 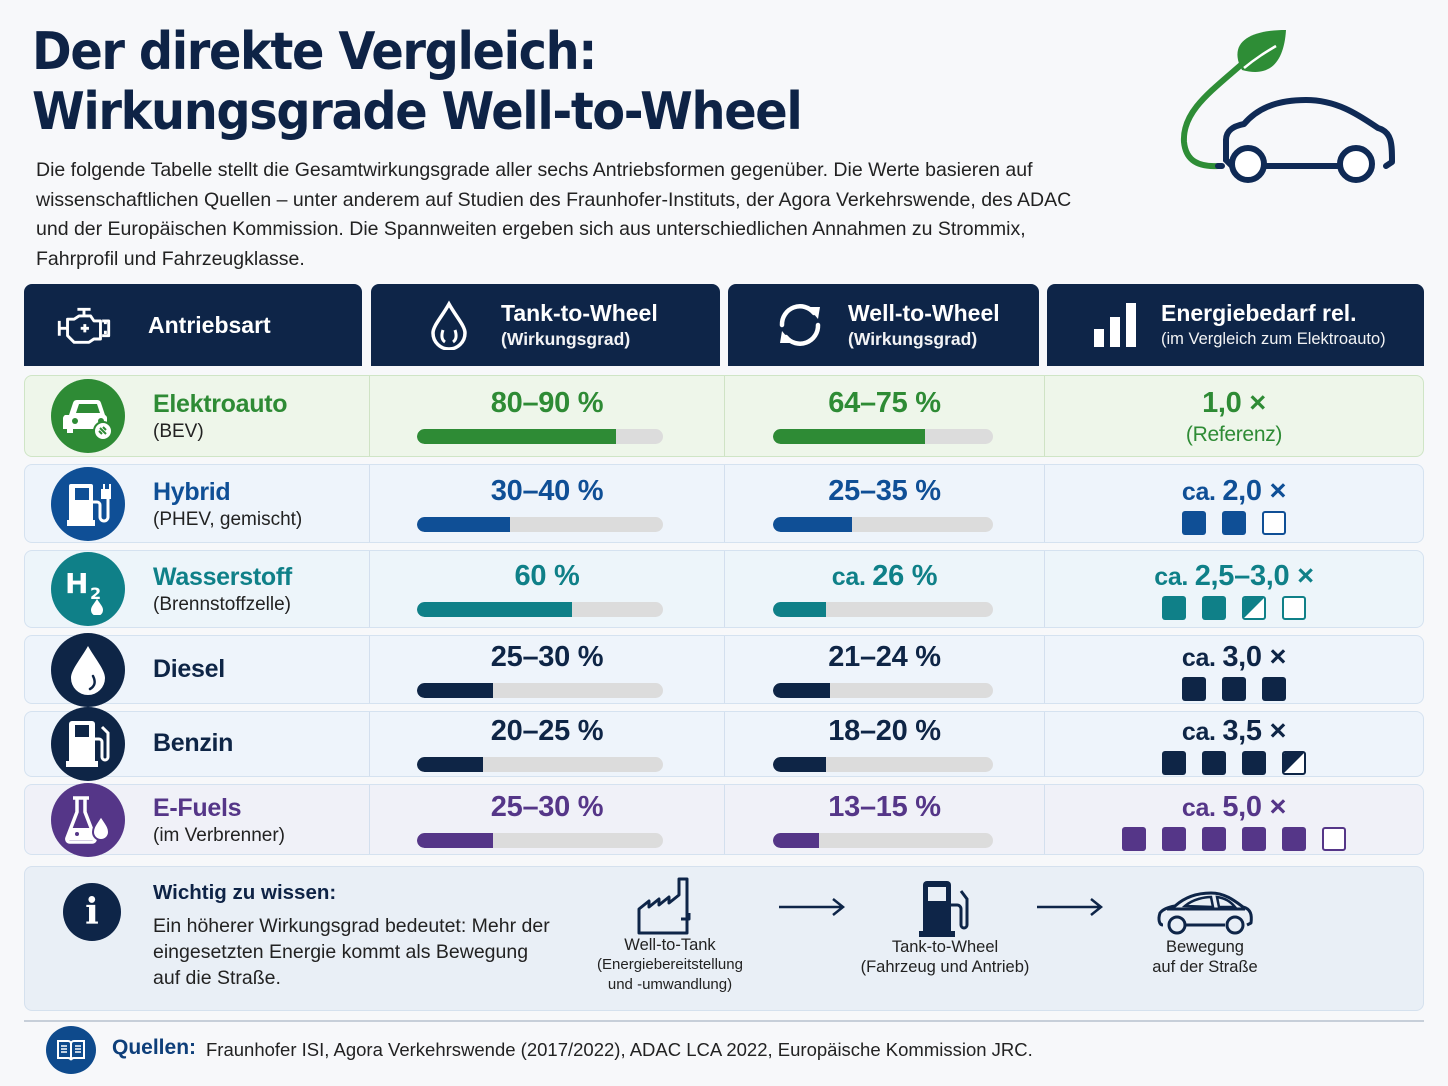 What do you see at coordinates (945, 907) in the screenshot?
I see `fuel-pump-icon` at bounding box center [945, 907].